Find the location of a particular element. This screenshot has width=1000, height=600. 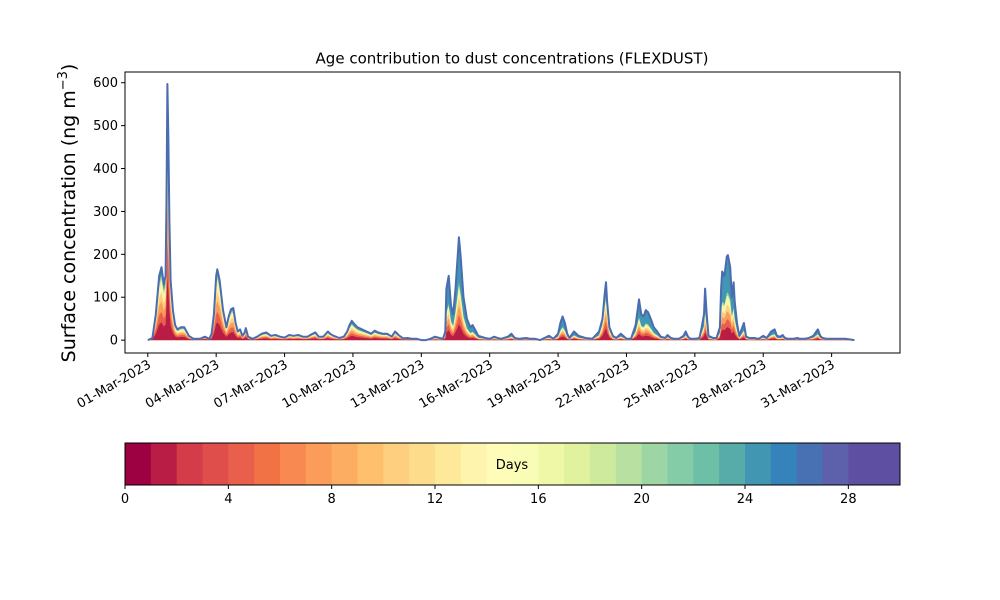

y-tick-label: 300 is located at coordinates (105, 212).